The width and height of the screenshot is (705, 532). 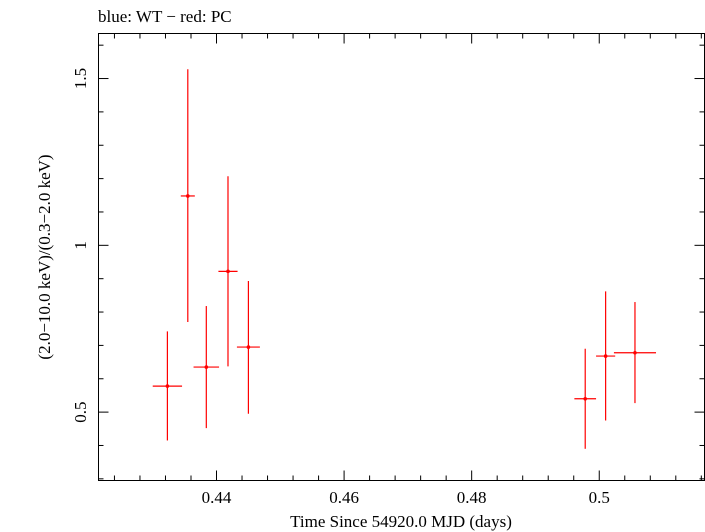 I want to click on x-tick-label: 0.5, so click(x=599, y=497).